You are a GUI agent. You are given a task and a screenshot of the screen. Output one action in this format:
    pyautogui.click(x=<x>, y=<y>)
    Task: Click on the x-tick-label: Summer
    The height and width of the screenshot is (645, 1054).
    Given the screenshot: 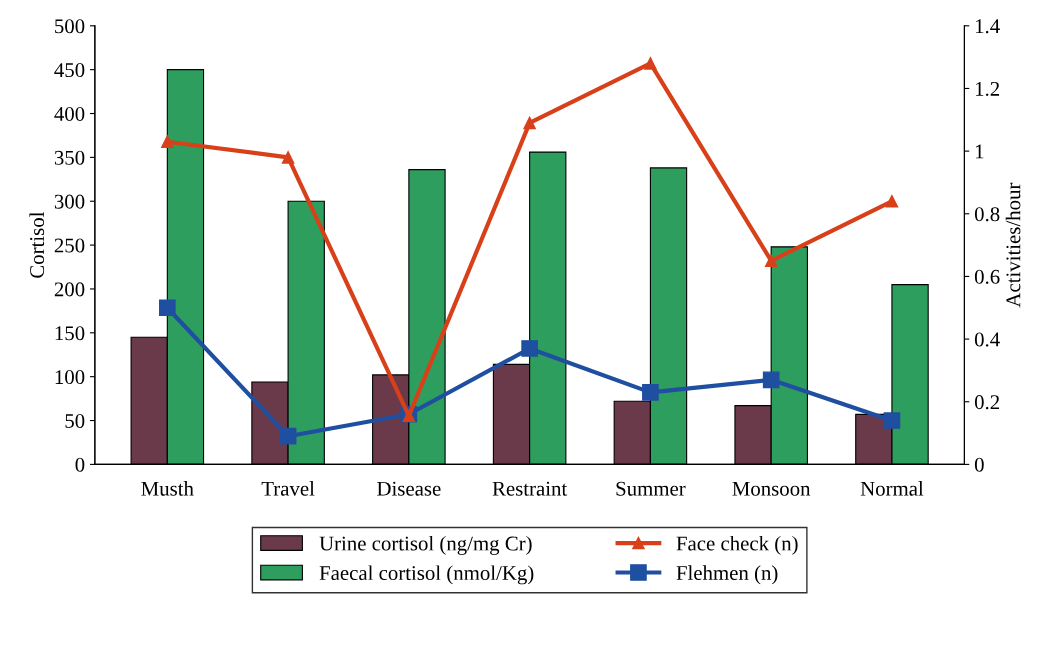 What is the action you would take?
    pyautogui.click(x=651, y=488)
    